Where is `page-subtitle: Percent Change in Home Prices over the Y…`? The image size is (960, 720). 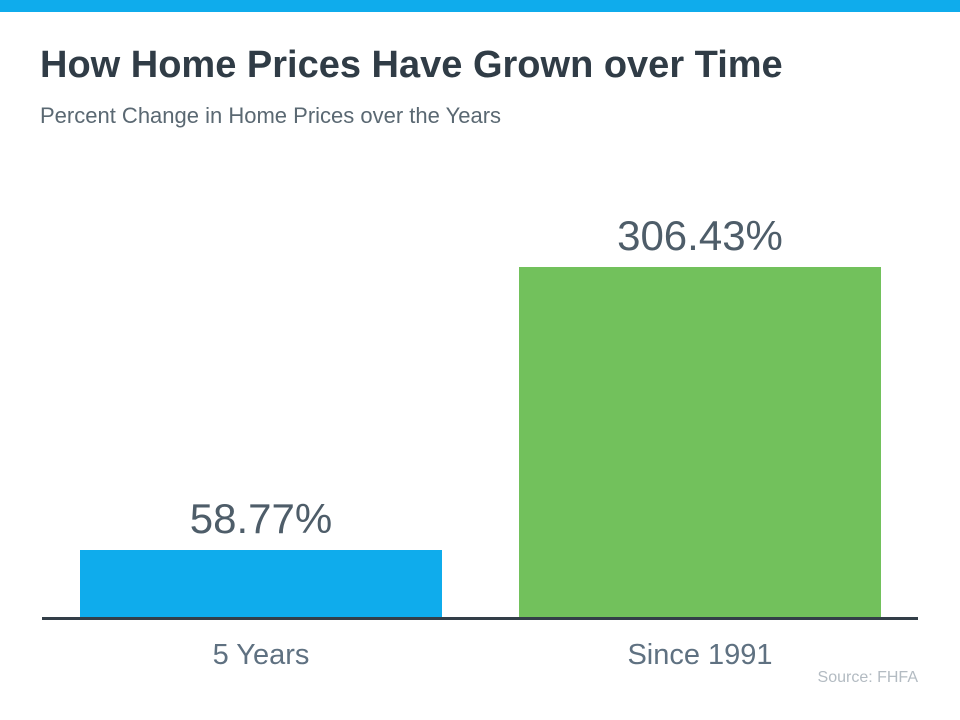 page-subtitle: Percent Change in Home Prices over the Y… is located at coordinates (271, 115).